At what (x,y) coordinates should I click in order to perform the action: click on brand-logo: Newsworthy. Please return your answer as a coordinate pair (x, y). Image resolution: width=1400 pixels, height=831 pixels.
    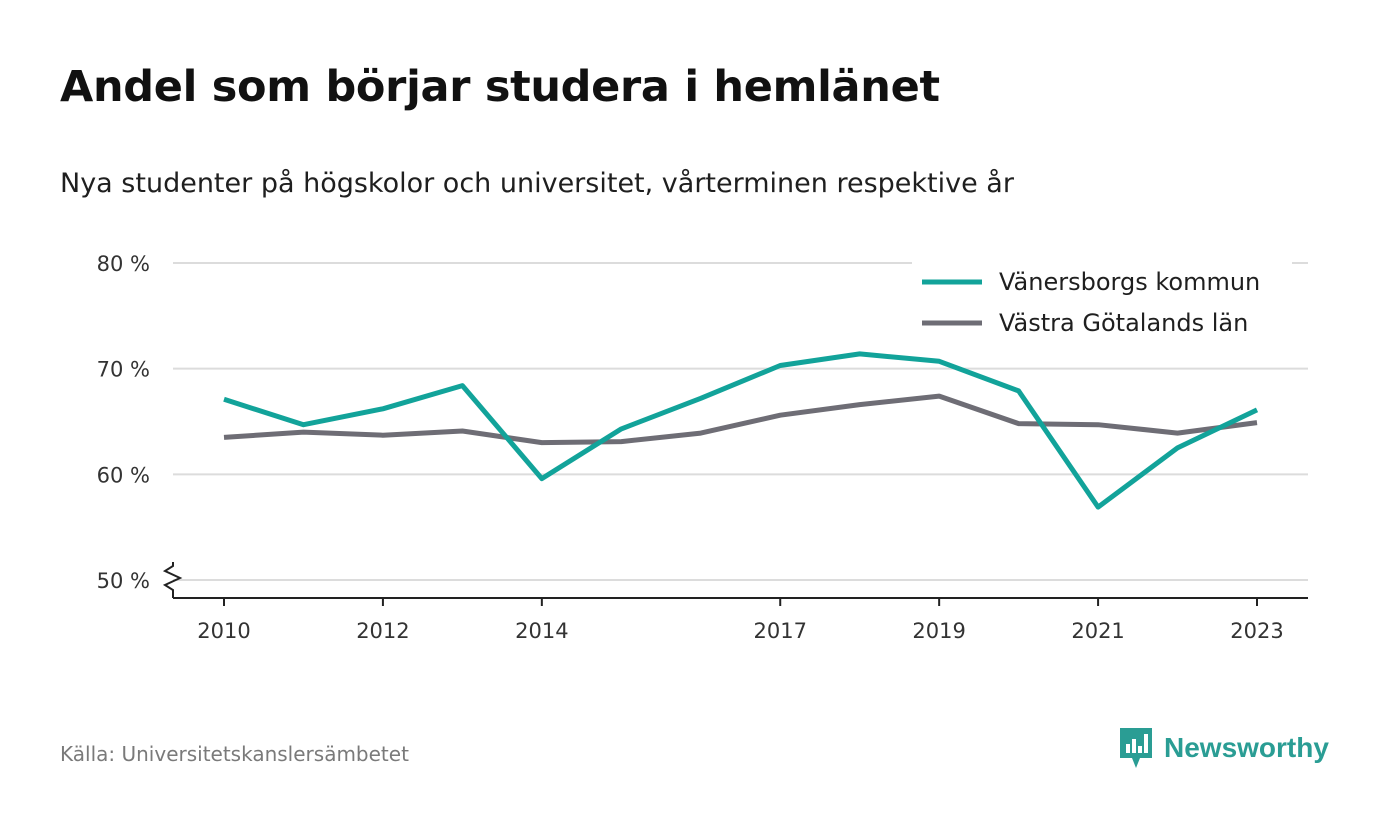
    Looking at the image, I should click on (1223, 748).